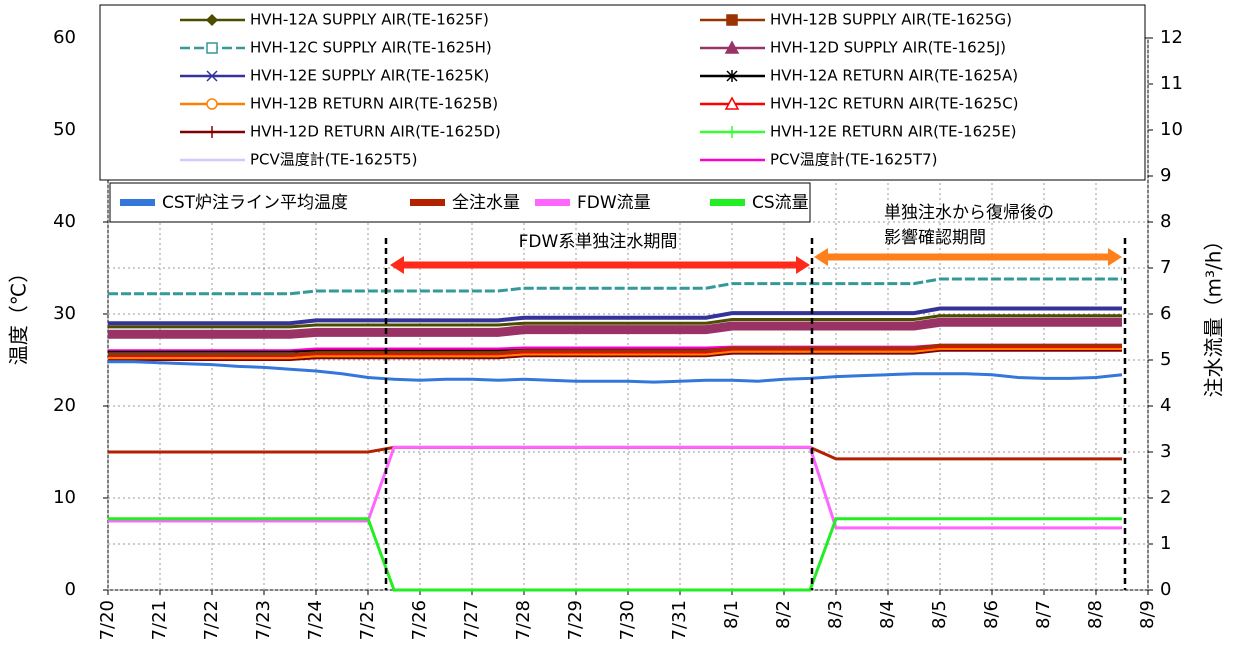 The height and width of the screenshot is (653, 1235). What do you see at coordinates (333, 160) in the screenshot?
I see `legend-label: PCV温度計(TE-1625T5)` at bounding box center [333, 160].